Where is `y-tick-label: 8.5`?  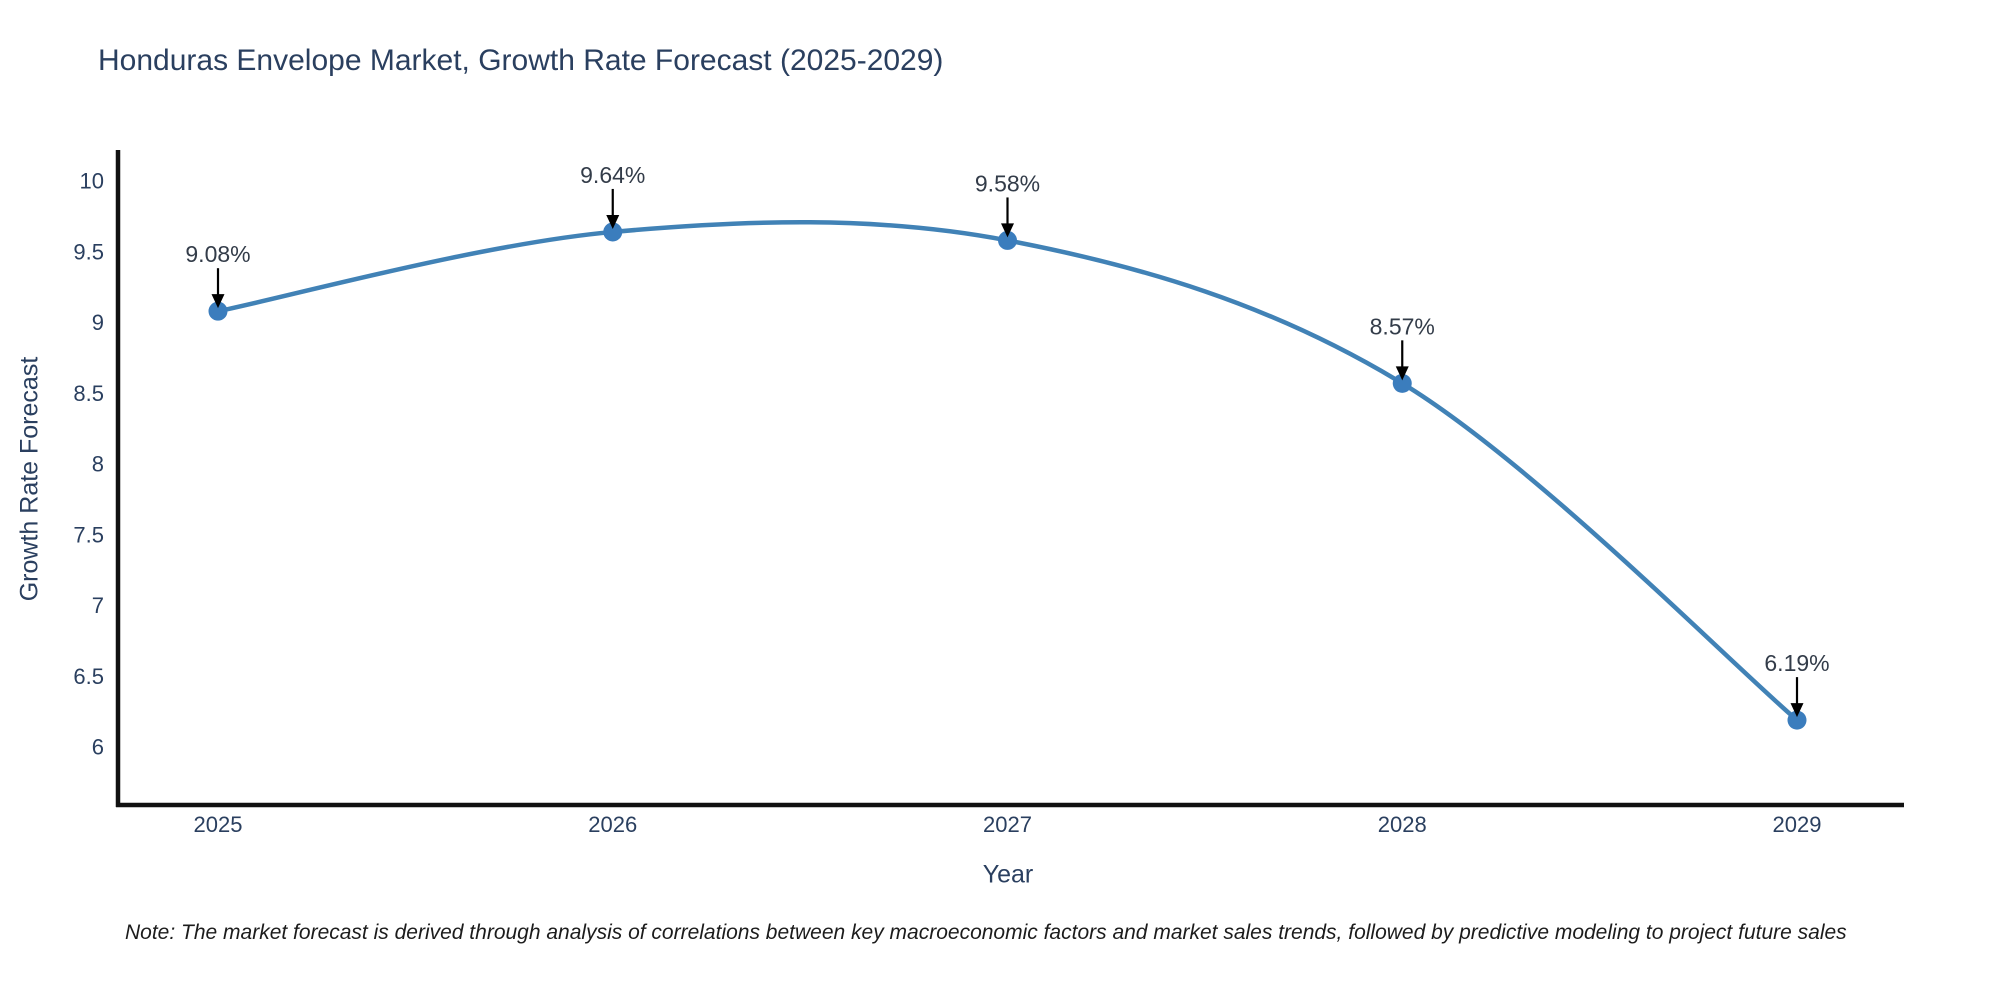 y-tick-label: 8.5 is located at coordinates (88, 393).